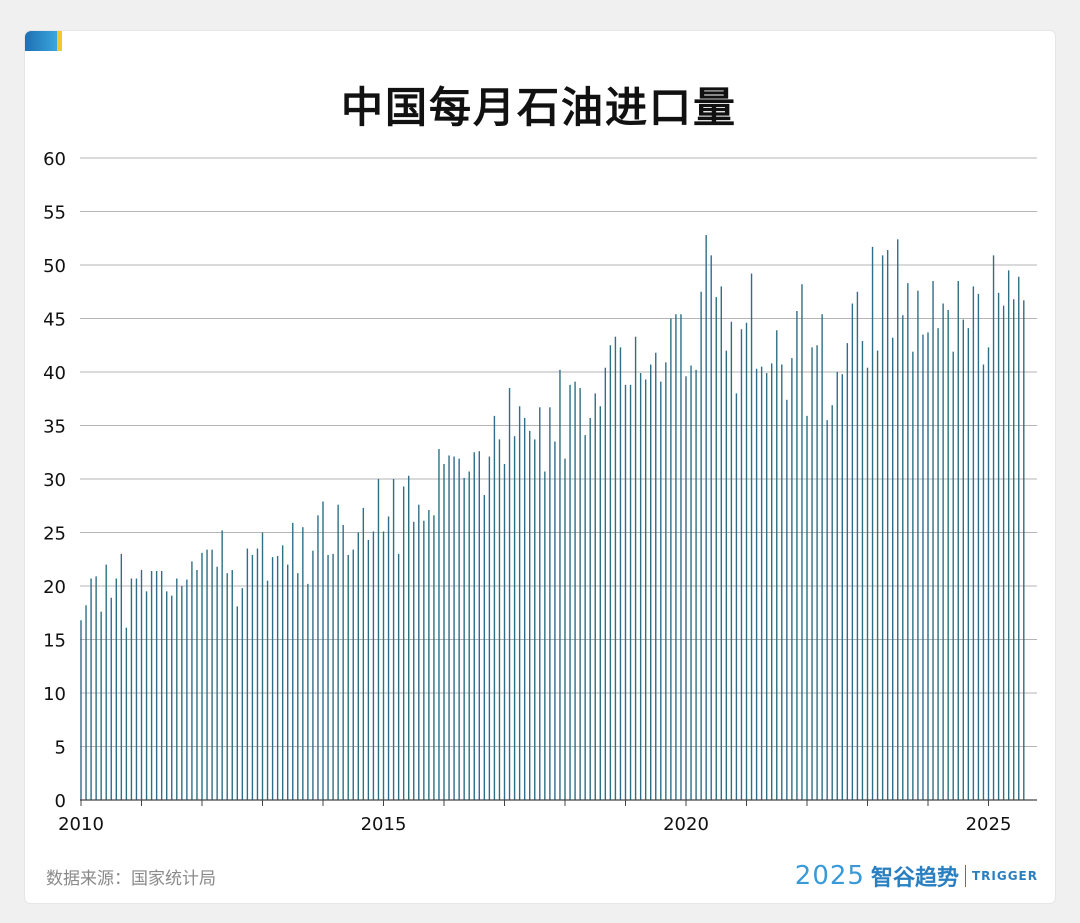  I want to click on y-tick-label: 15, so click(54, 641).